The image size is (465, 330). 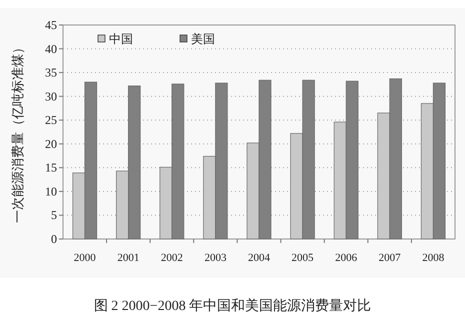 I want to click on x-tick-label: 2005, so click(x=303, y=258).